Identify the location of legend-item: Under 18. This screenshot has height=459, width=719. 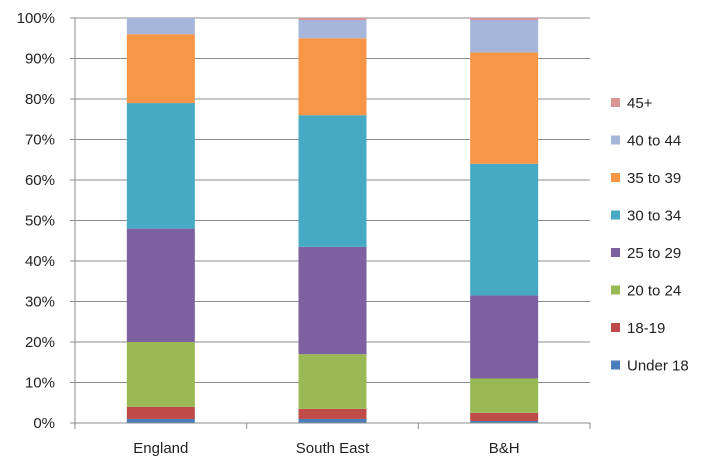
(650, 366).